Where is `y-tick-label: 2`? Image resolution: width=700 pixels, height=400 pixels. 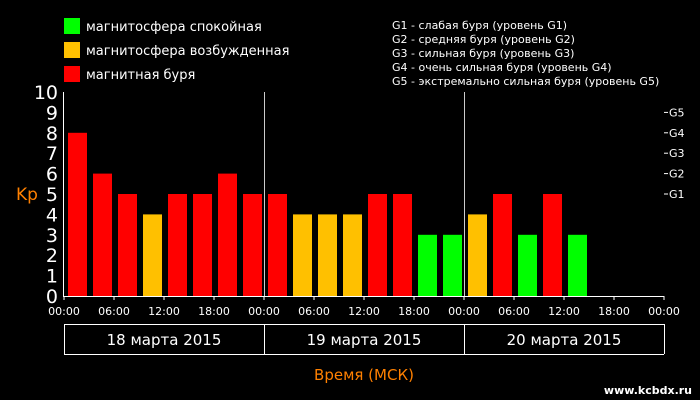 y-tick-label: 2 is located at coordinates (52, 256).